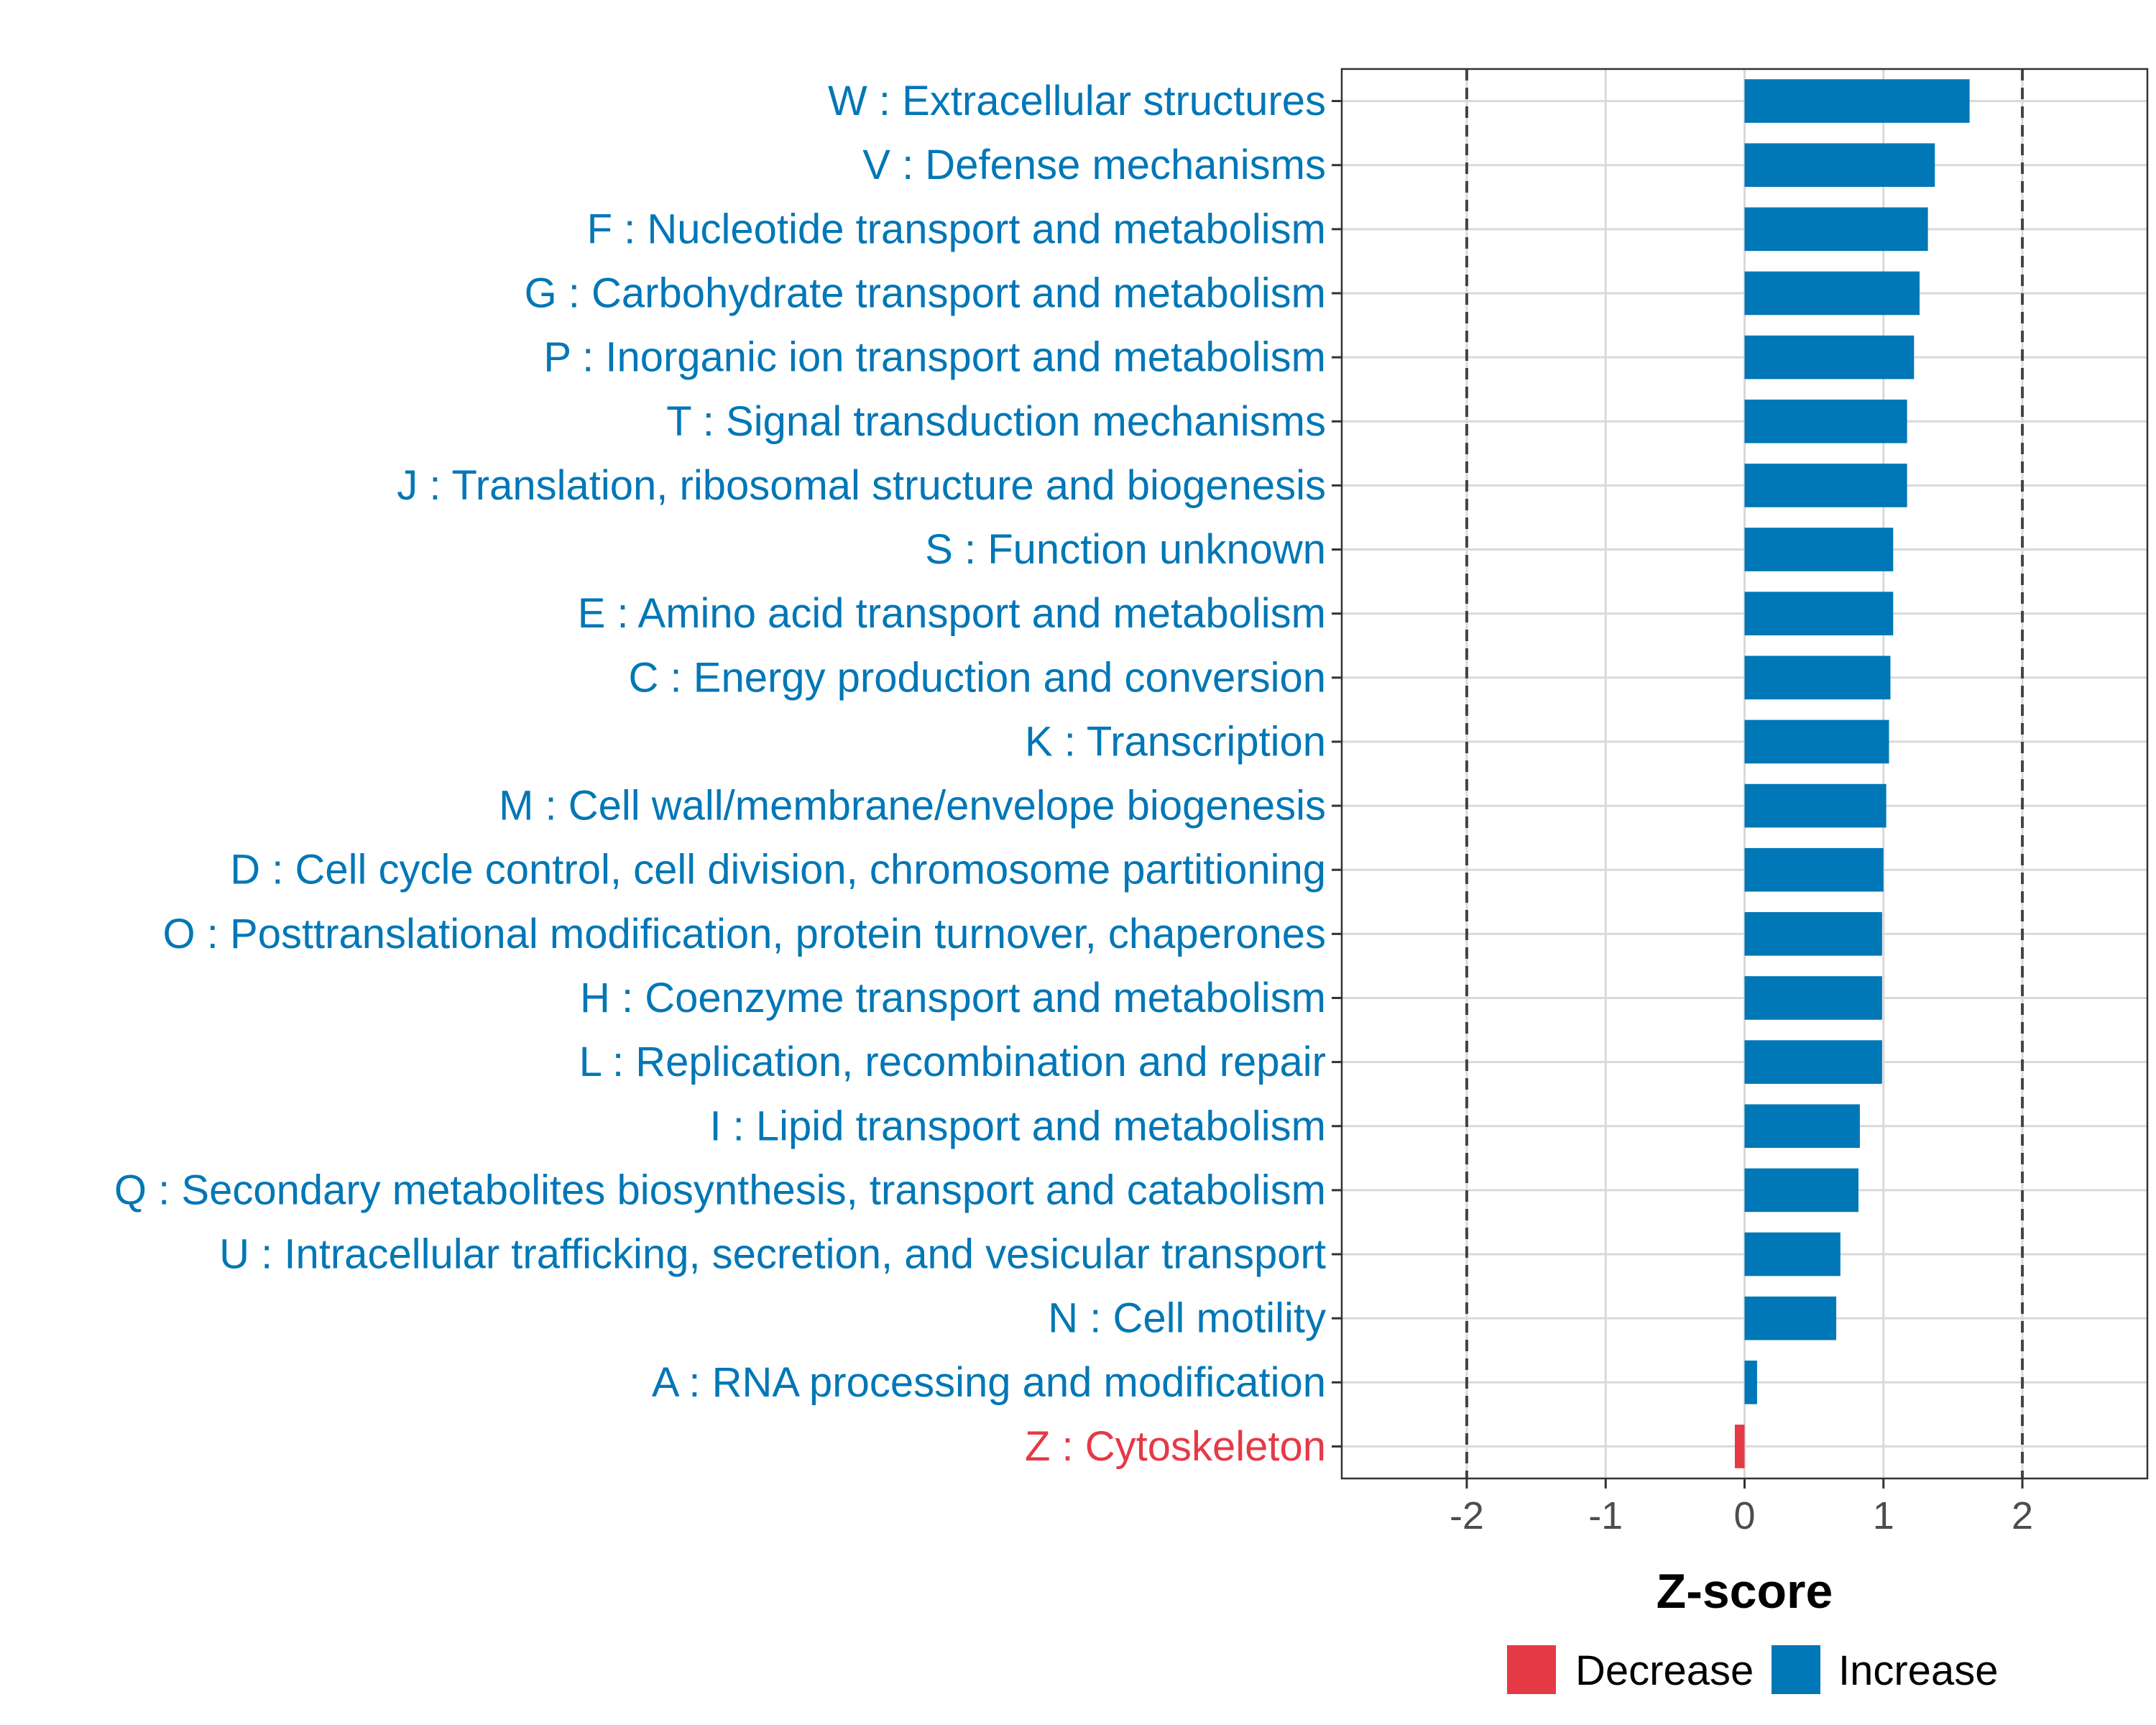  What do you see at coordinates (1532, 1669) in the screenshot?
I see `legend-key-decrease` at bounding box center [1532, 1669].